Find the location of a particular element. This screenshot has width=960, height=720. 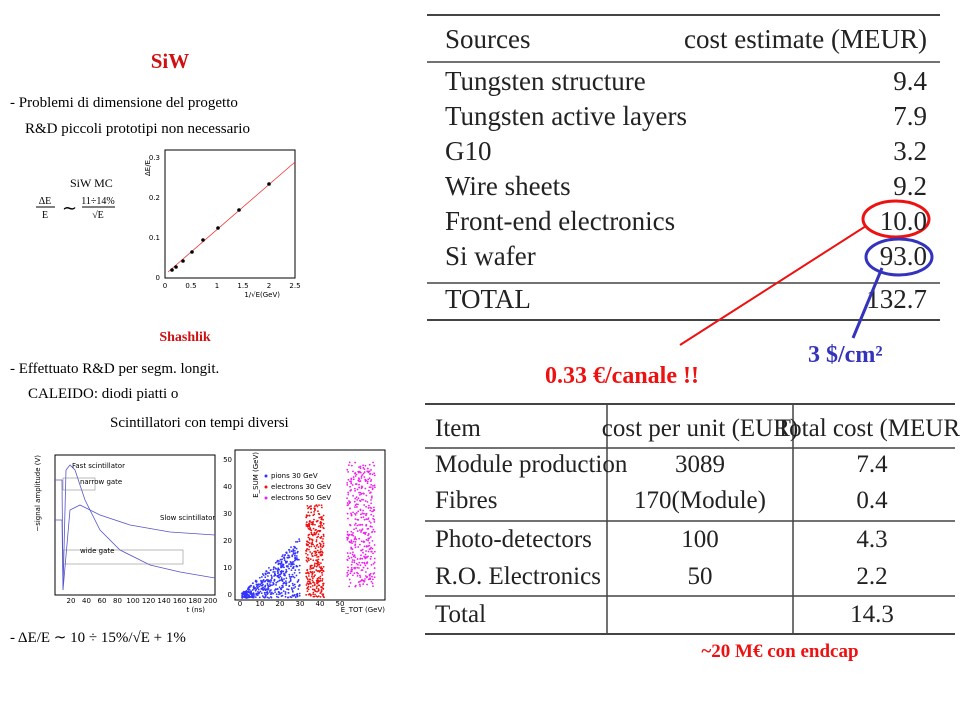

tick-label: 0.1 is located at coordinates (154, 238).